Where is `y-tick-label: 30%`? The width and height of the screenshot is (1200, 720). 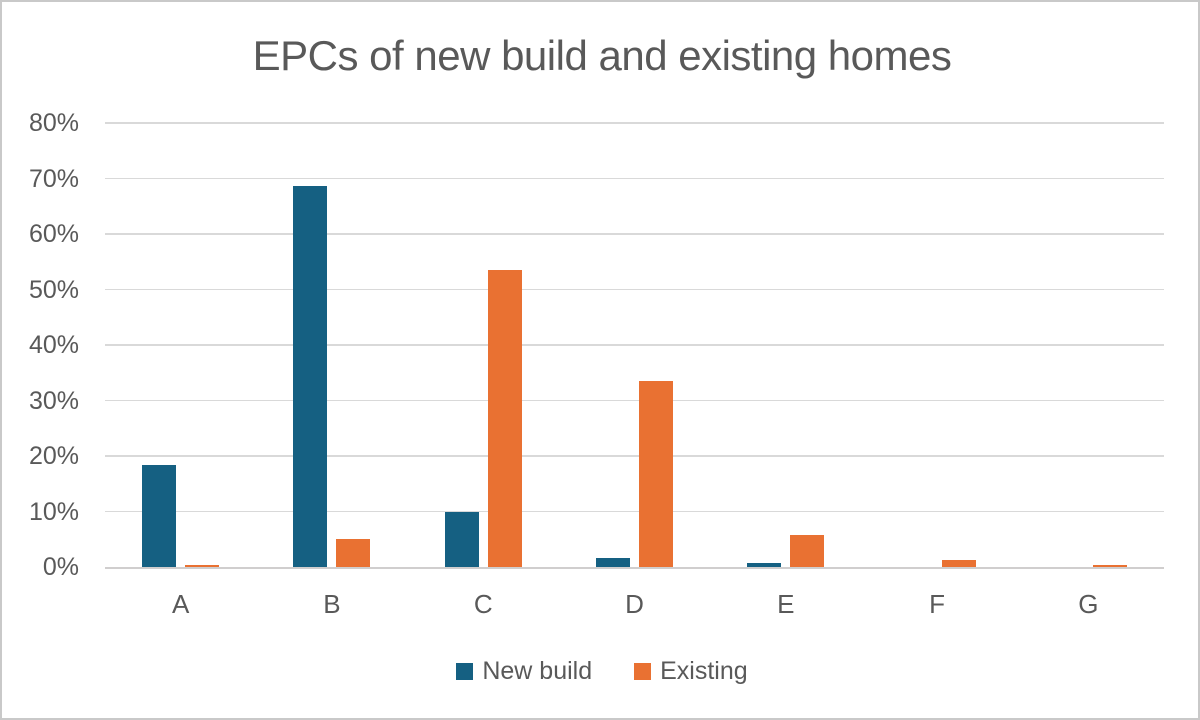
y-tick-label: 30% is located at coordinates (53, 400).